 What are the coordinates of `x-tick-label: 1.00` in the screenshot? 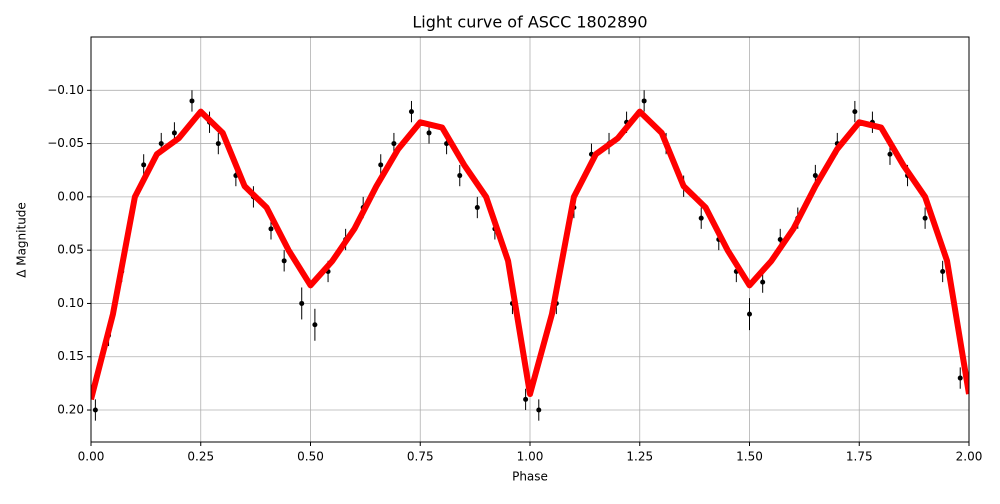 It's located at (530, 457).